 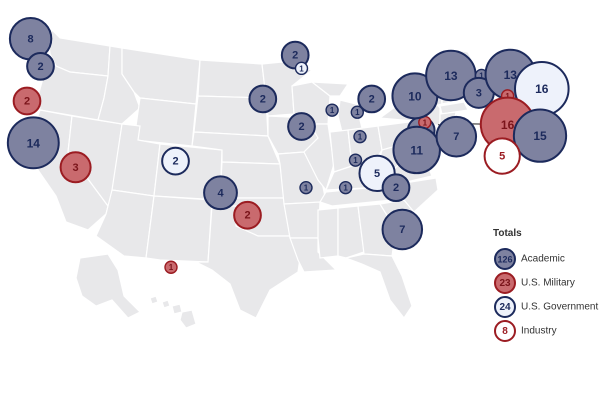 What do you see at coordinates (507, 233) in the screenshot?
I see `legend-title: Totals` at bounding box center [507, 233].